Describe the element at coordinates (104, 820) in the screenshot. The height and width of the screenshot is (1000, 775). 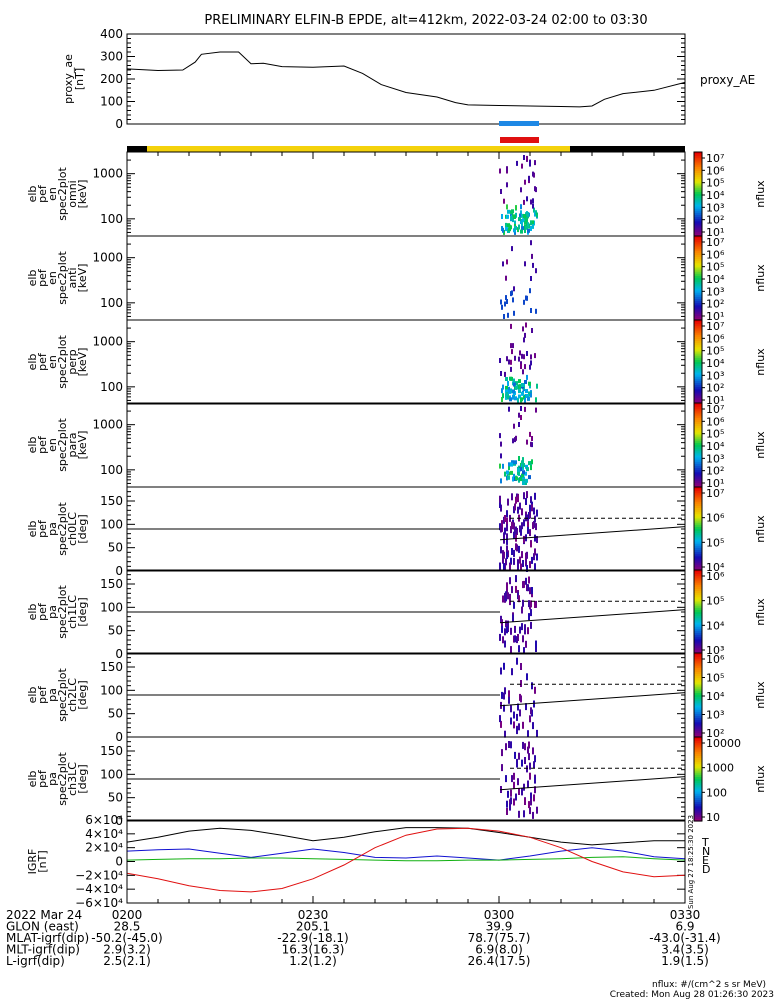
I see `igrf-tick-label: 6×10⁴` at that location.